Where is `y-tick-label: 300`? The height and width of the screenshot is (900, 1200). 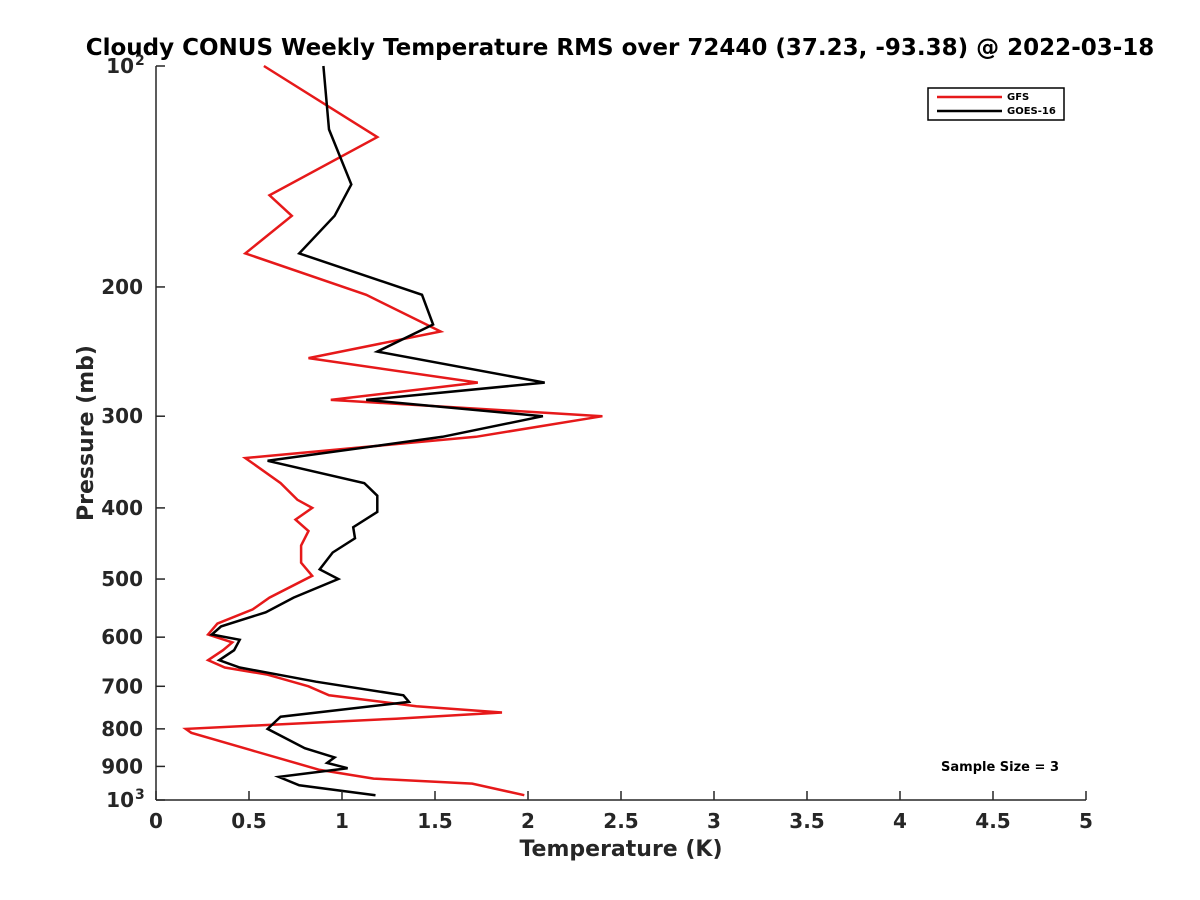 y-tick-label: 300 is located at coordinates (122, 416).